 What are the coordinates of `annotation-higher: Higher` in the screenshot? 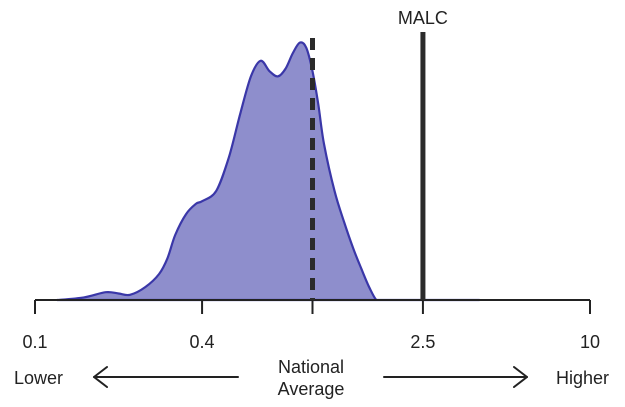 It's located at (582, 378).